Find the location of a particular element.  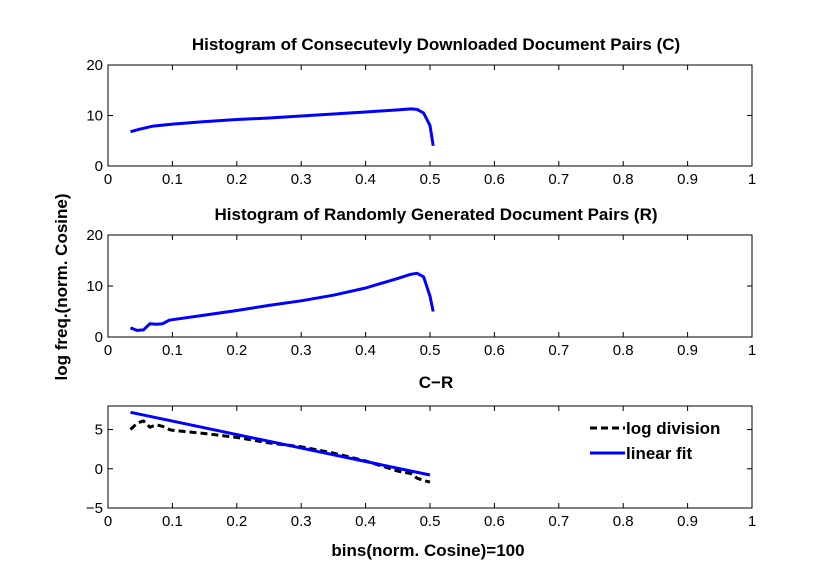

series-line-log-division is located at coordinates (280, 451).